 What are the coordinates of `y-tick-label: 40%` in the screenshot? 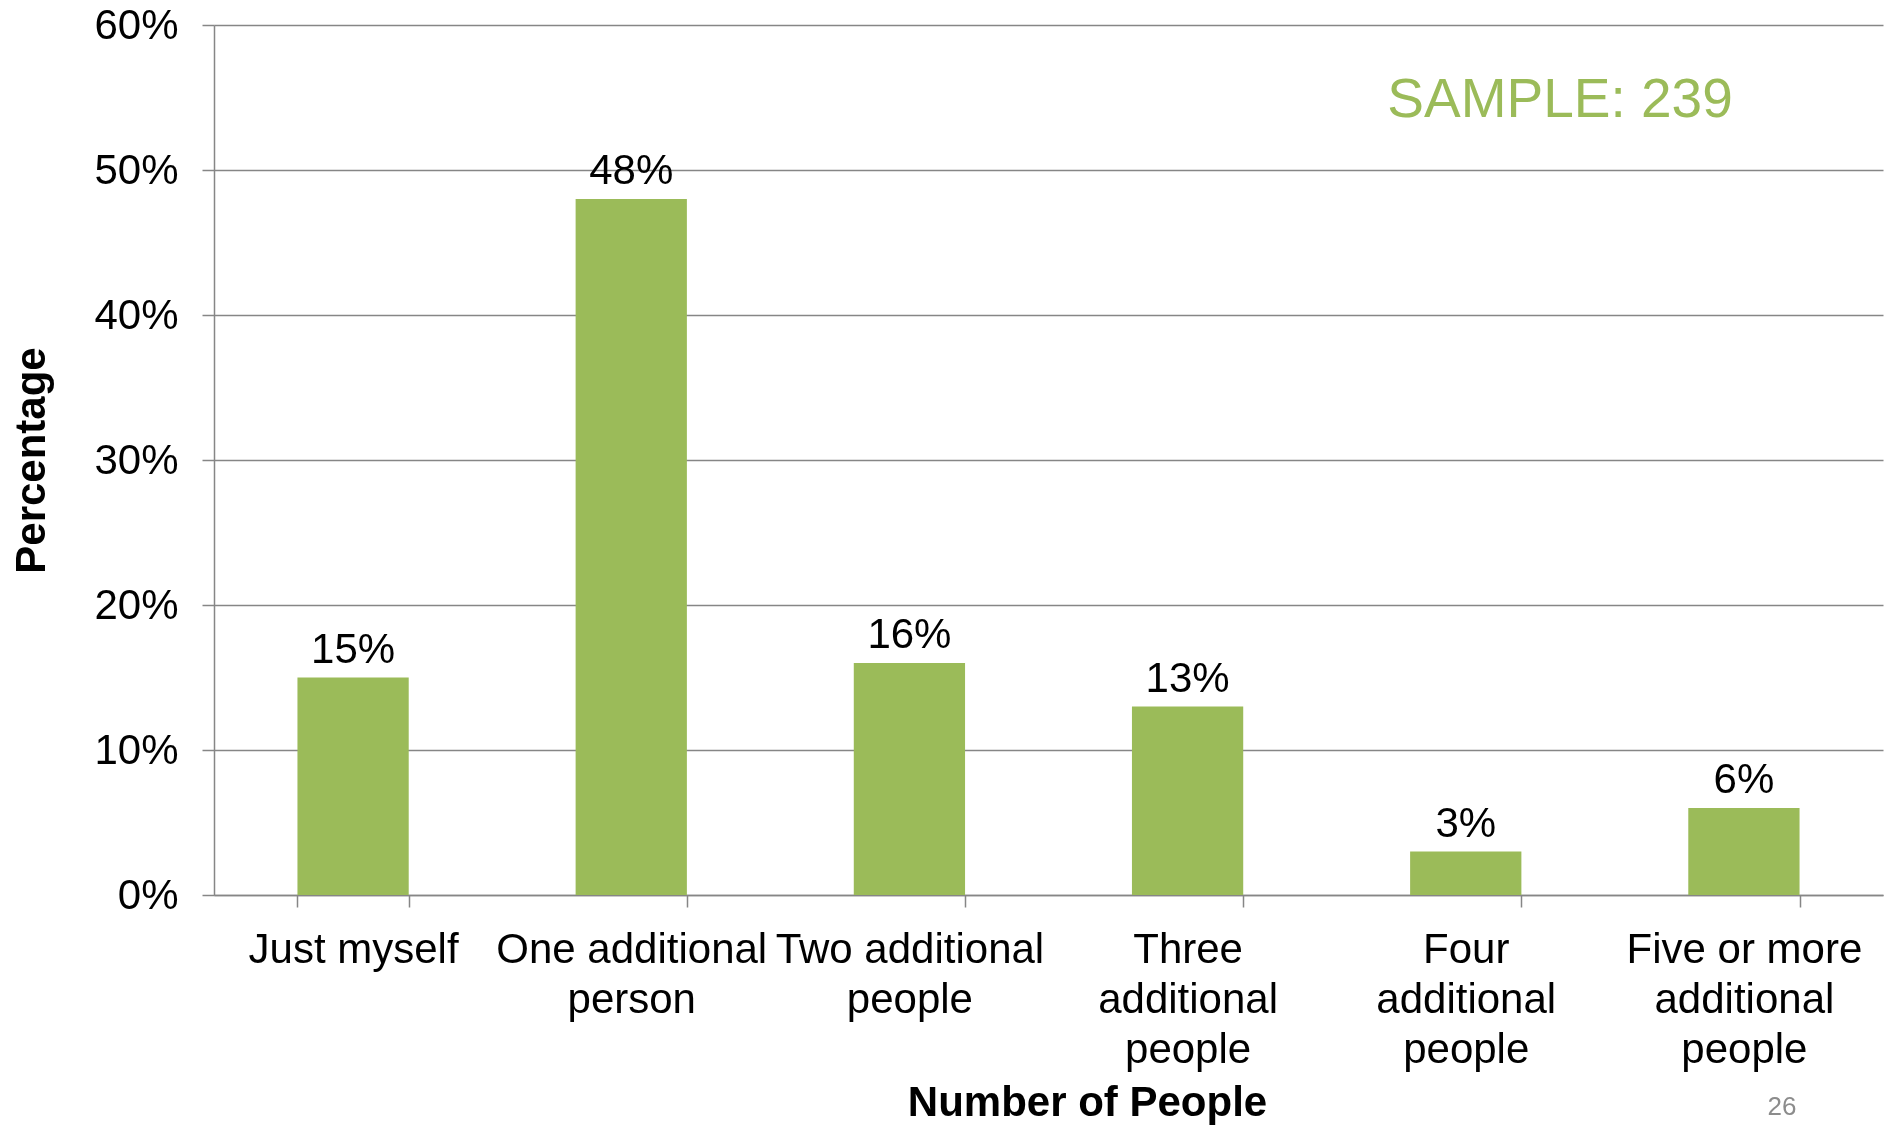 It's located at (136, 314).